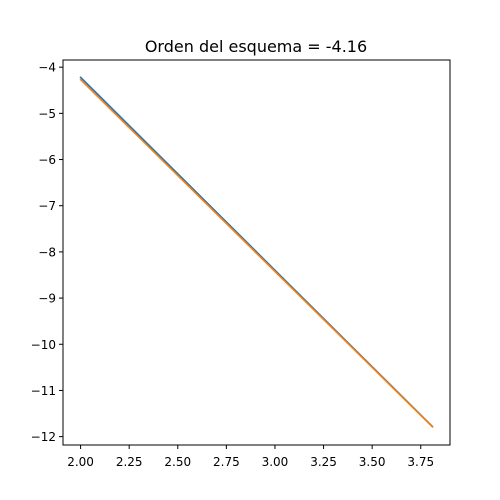 Image resolution: width=500 pixels, height=500 pixels. What do you see at coordinates (226, 462) in the screenshot?
I see `x-tick-label: 2.75` at bounding box center [226, 462].